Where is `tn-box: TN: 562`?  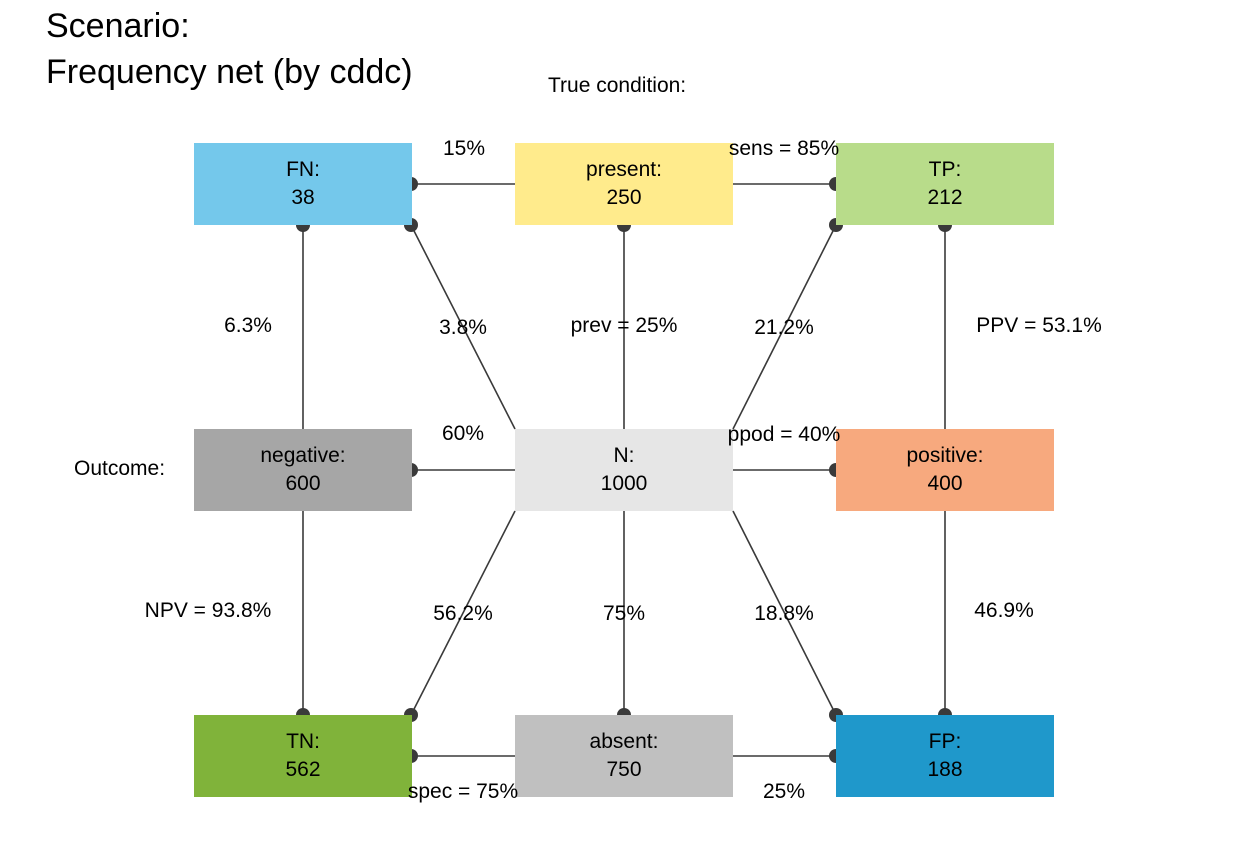
tn-box: TN: 562 is located at coordinates (303, 756).